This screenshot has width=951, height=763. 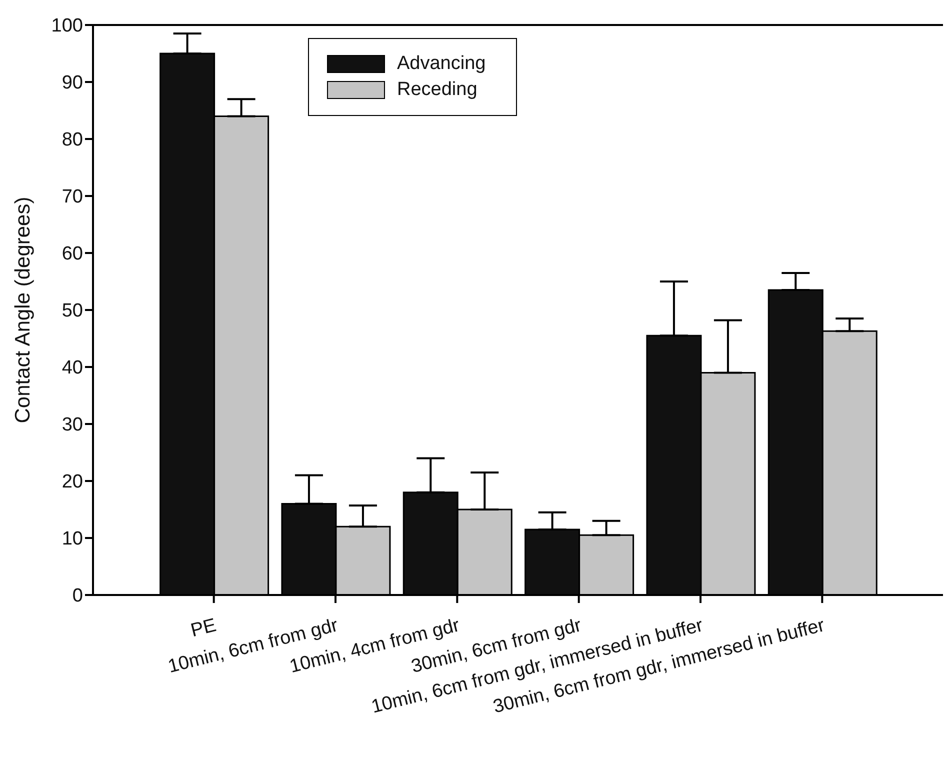 I want to click on legend-label: Advancing, so click(x=441, y=64).